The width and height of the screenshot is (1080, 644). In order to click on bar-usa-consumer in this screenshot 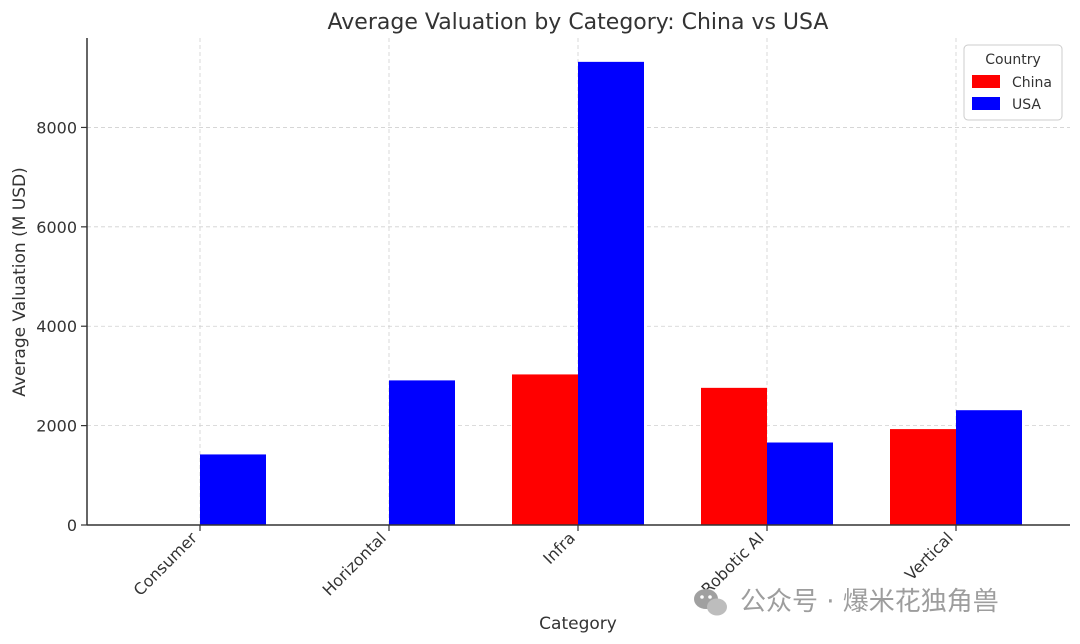, I will do `click(233, 489)`.